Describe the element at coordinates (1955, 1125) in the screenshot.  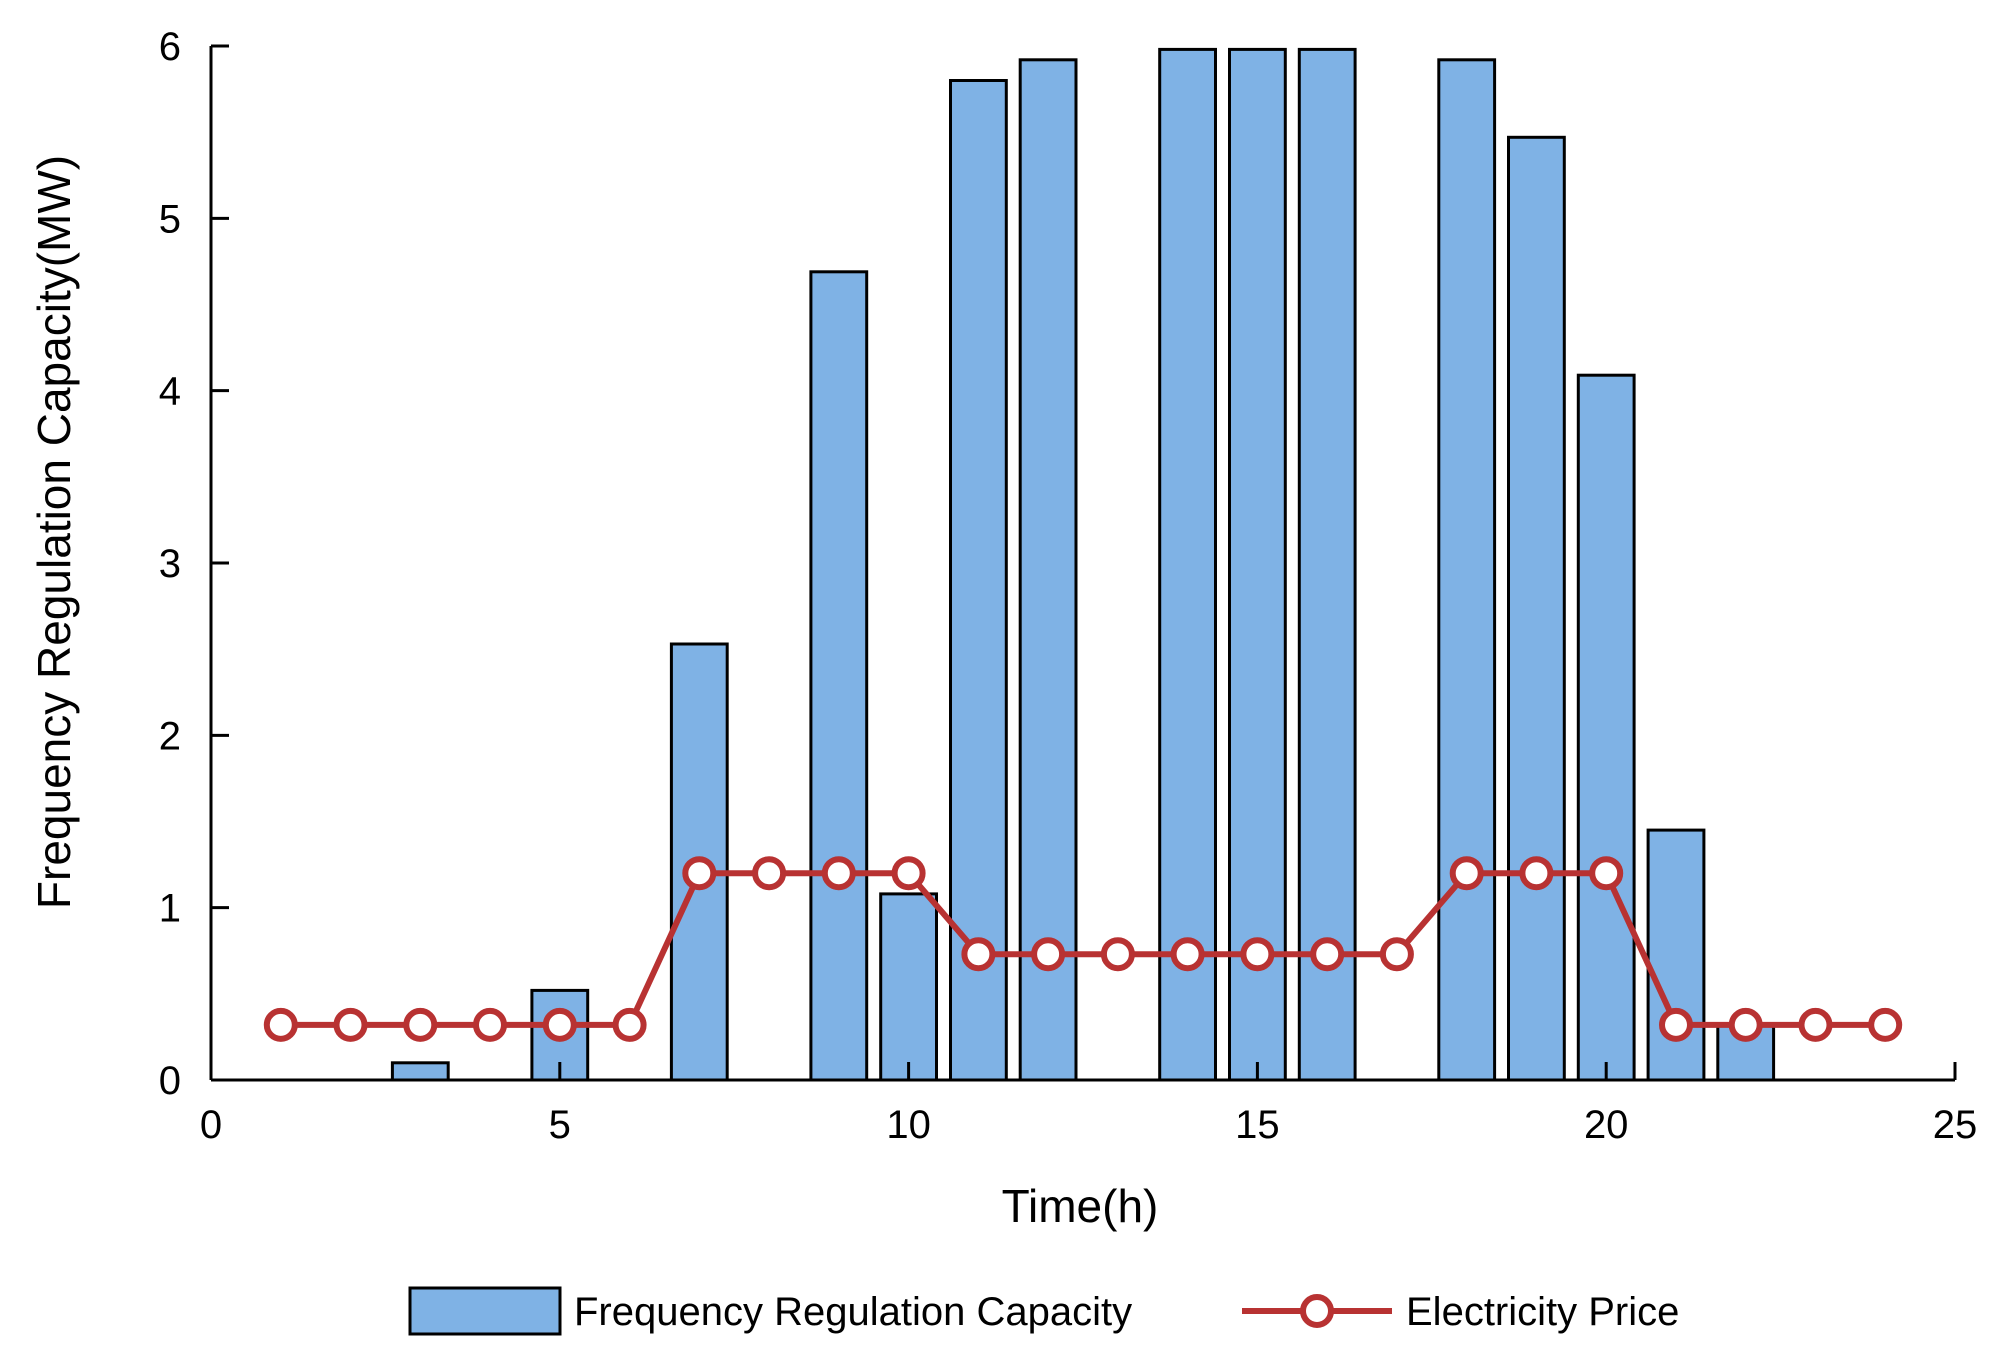
I see `x-tick-label-25: 25` at that location.